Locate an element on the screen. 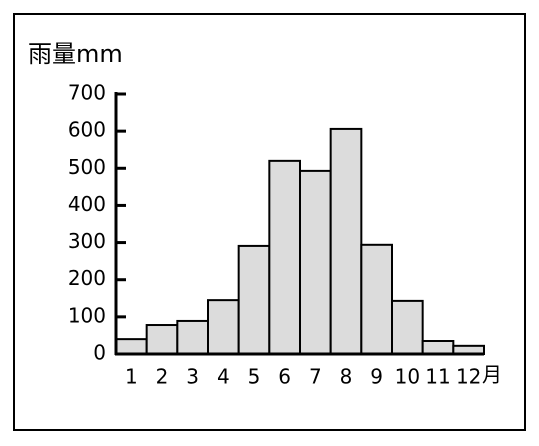 The width and height of the screenshot is (539, 446). x-tick-label: 12 is located at coordinates (468, 377).